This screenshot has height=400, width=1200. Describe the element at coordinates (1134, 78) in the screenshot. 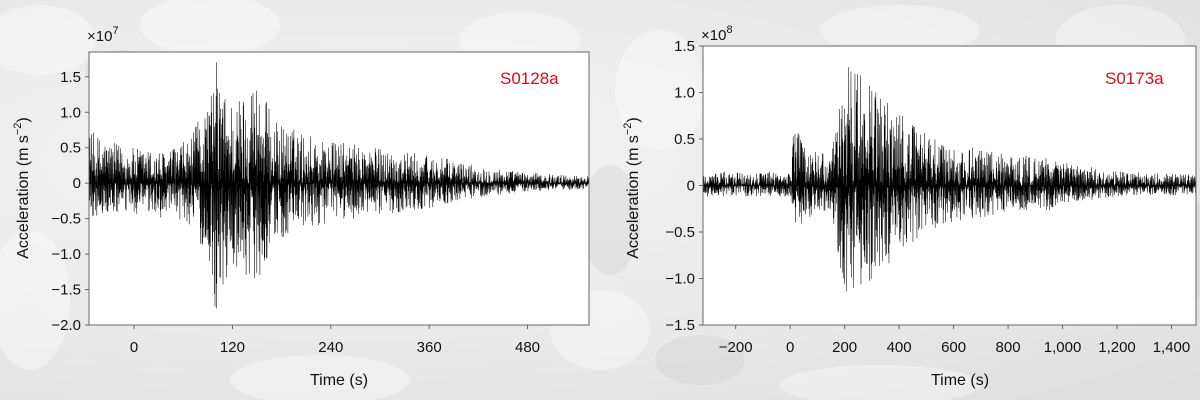

I see `event-label: S0173a` at that location.